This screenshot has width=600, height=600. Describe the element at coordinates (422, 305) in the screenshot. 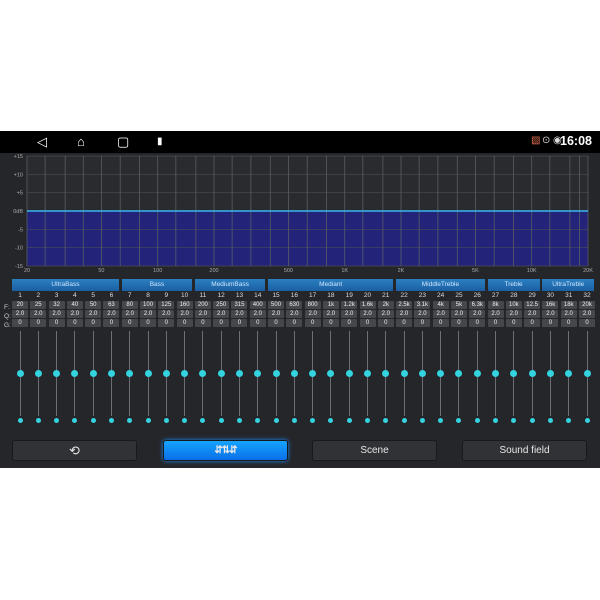

I see `band-frequency: 3.1k` at that location.